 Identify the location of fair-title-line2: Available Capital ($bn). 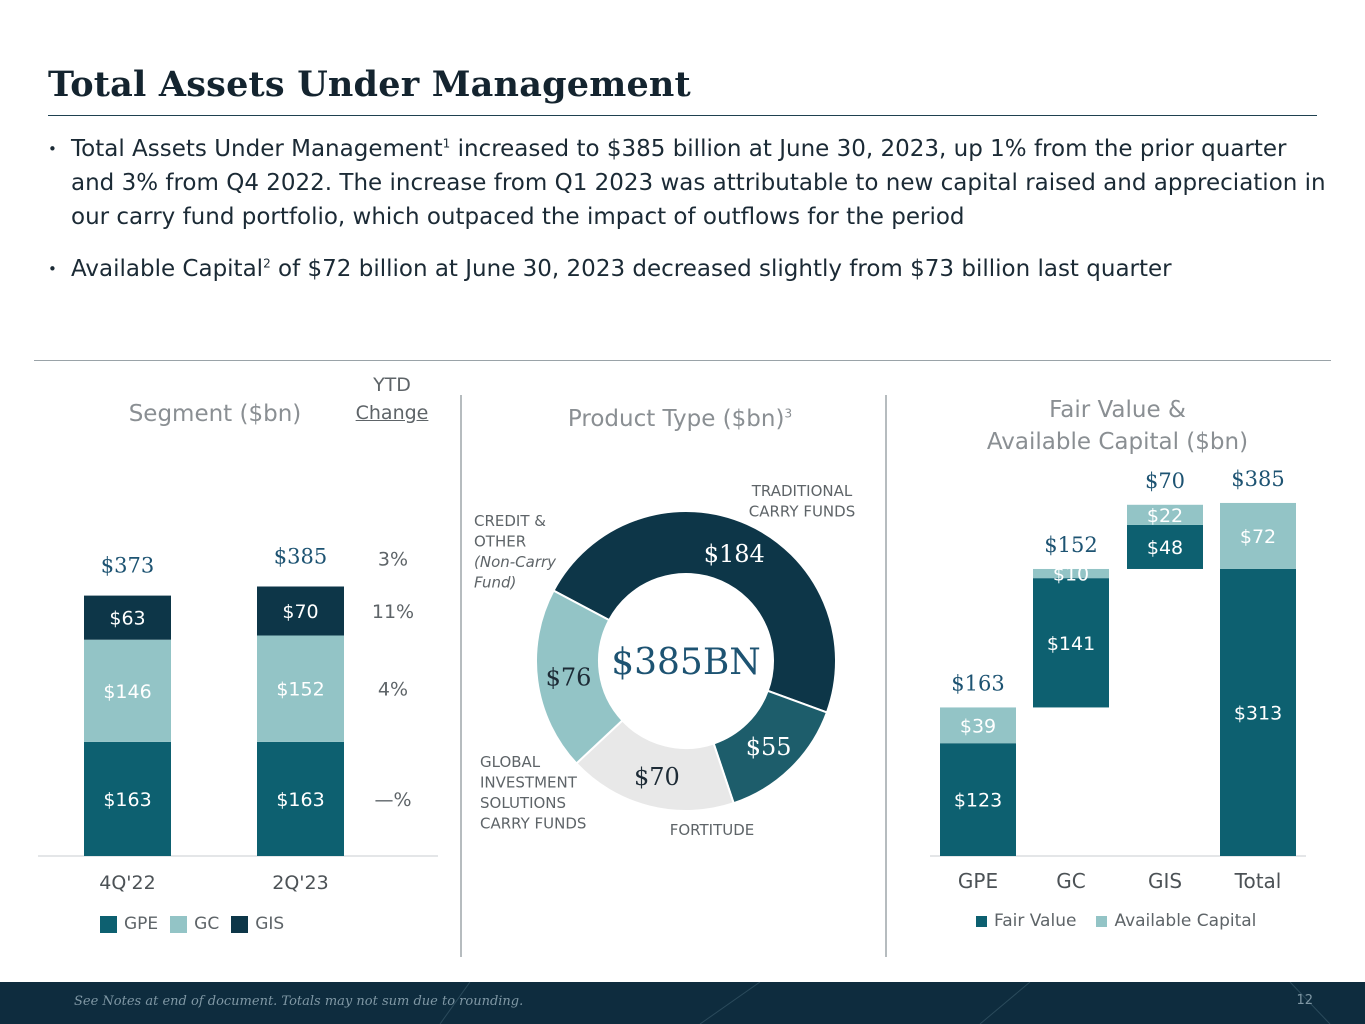
(1117, 442).